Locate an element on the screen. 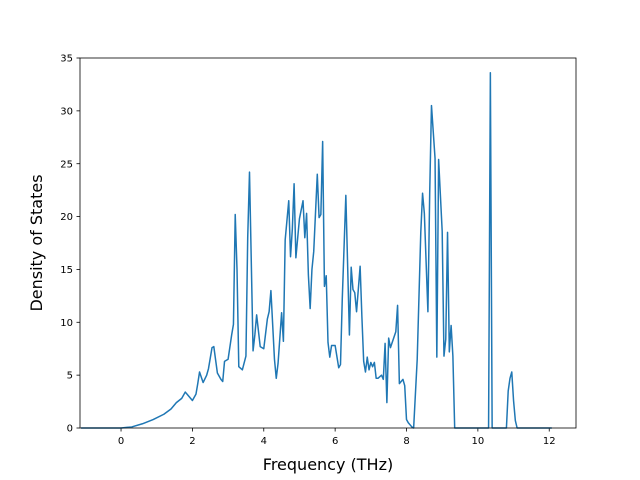 Image resolution: width=640 pixels, height=480 pixels. y-tick-label: 0 is located at coordinates (70, 429).